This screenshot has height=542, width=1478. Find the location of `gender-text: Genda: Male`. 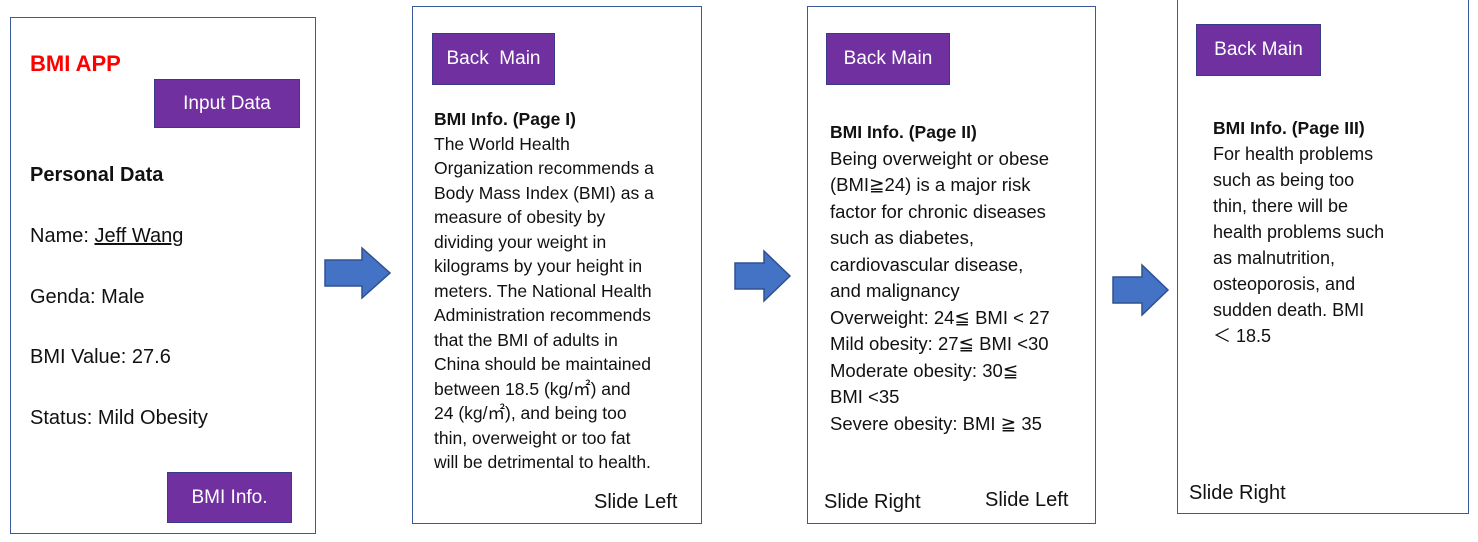

gender-text: Genda: Male is located at coordinates (87, 297).